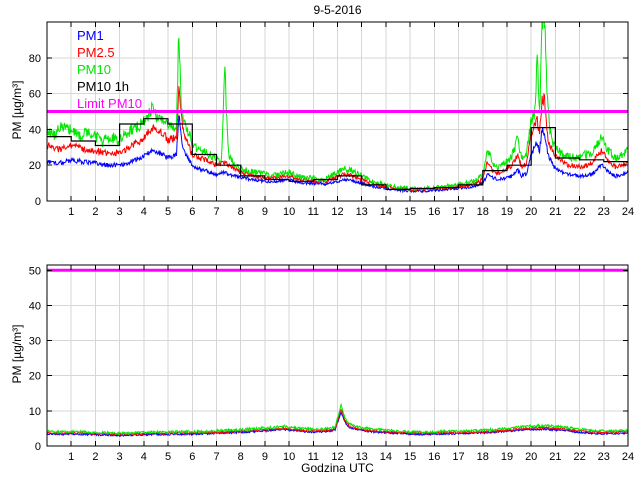 This screenshot has height=480, width=640. Describe the element at coordinates (110, 103) in the screenshot. I see `legend-item-limit-pm10: Limit PM10` at that location.